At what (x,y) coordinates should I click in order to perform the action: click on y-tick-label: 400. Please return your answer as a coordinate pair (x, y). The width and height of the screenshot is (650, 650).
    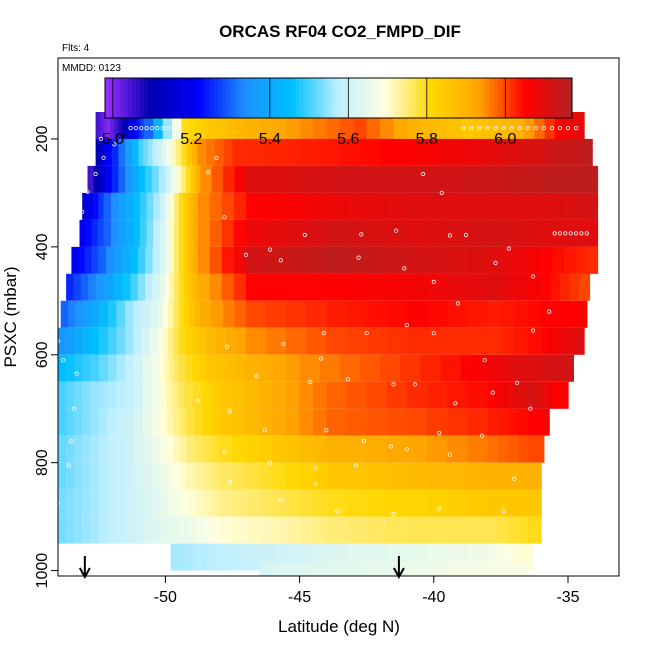
    Looking at the image, I should click on (42, 246).